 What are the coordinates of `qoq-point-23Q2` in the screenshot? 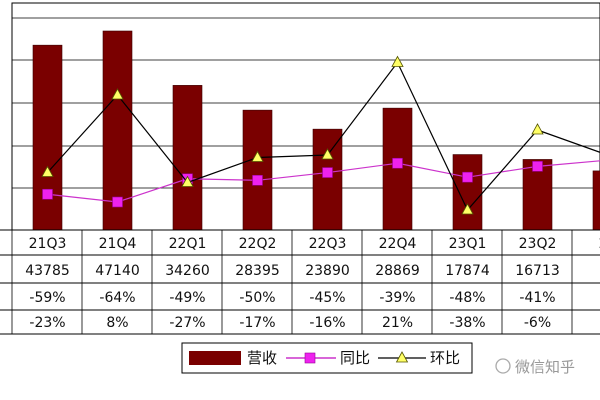 It's located at (537, 129).